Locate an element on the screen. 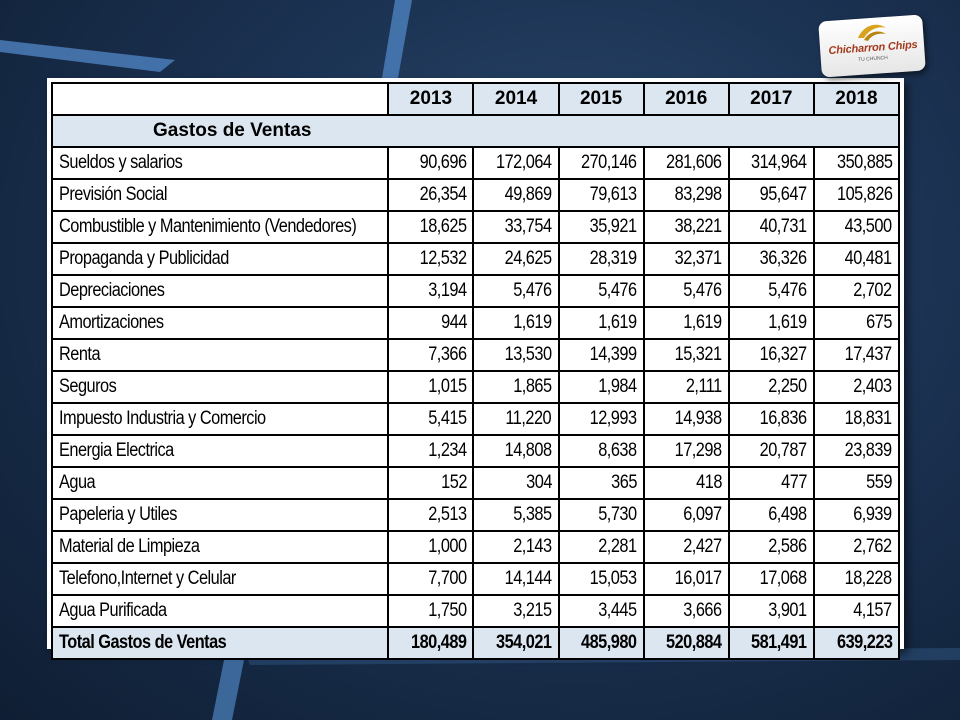 The height and width of the screenshot is (720, 960). value-cell-2014: 13,530 is located at coordinates (516, 355).